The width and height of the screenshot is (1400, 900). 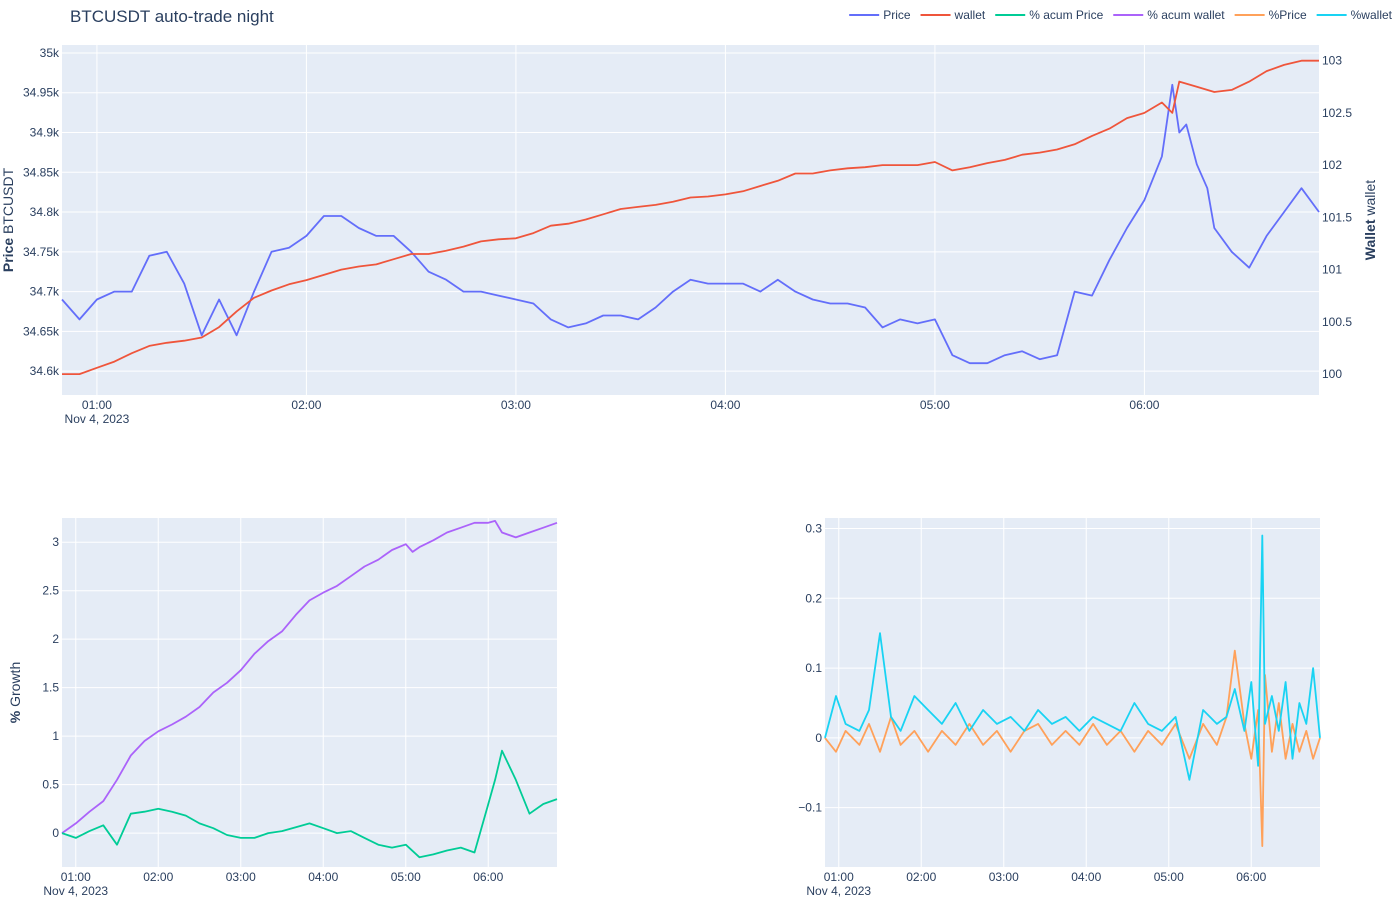 What do you see at coordinates (309, 804) in the screenshot?
I see `series-line--acum-price` at bounding box center [309, 804].